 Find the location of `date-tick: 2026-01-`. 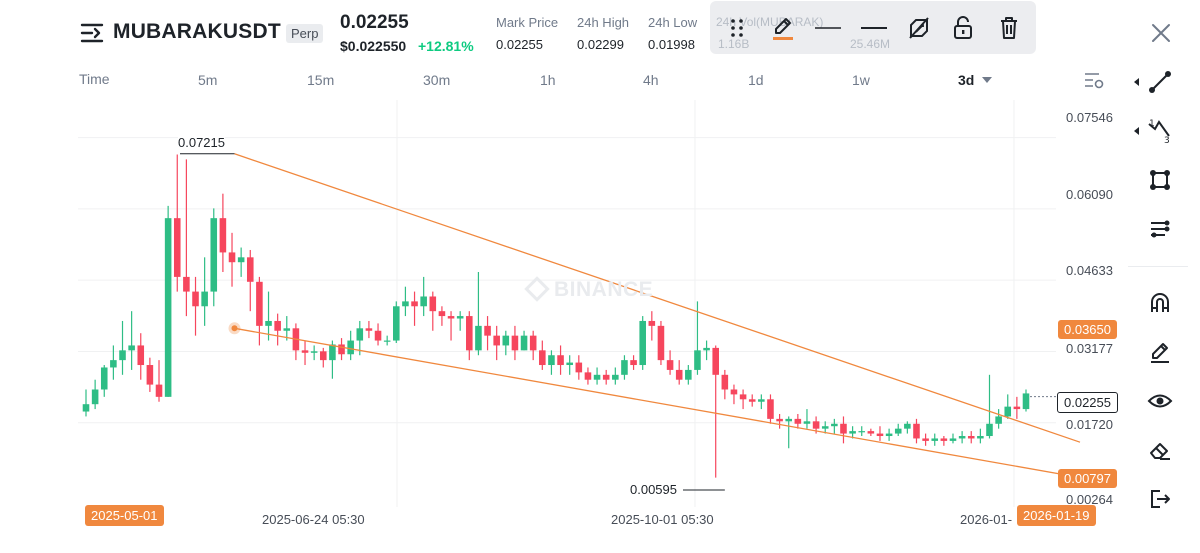

date-tick: 2026-01- is located at coordinates (986, 519).